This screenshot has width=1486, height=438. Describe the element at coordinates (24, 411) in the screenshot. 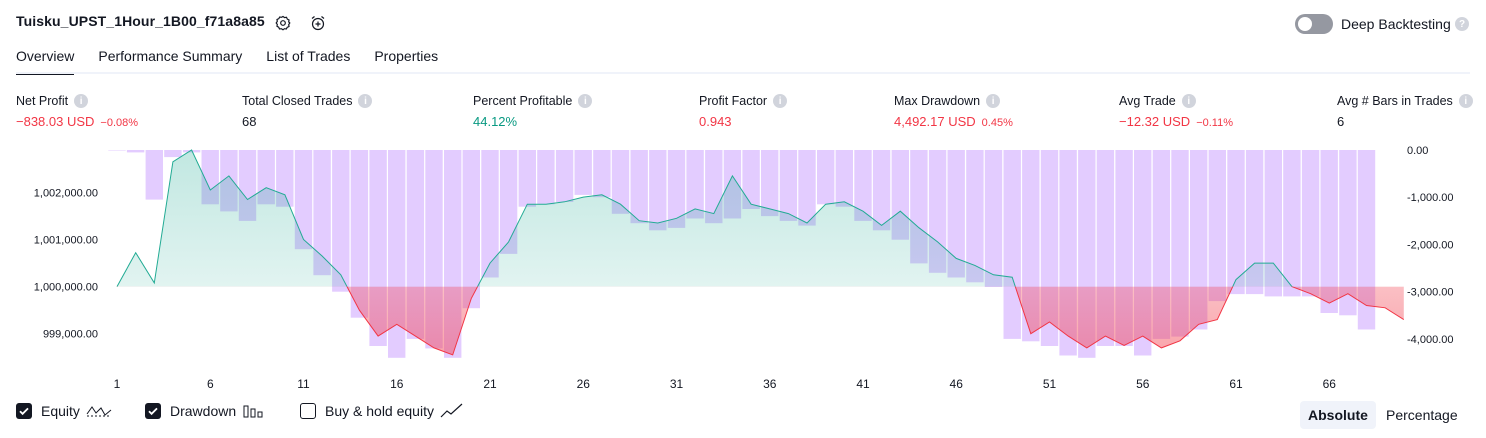

I see `checkbox-equity` at that location.